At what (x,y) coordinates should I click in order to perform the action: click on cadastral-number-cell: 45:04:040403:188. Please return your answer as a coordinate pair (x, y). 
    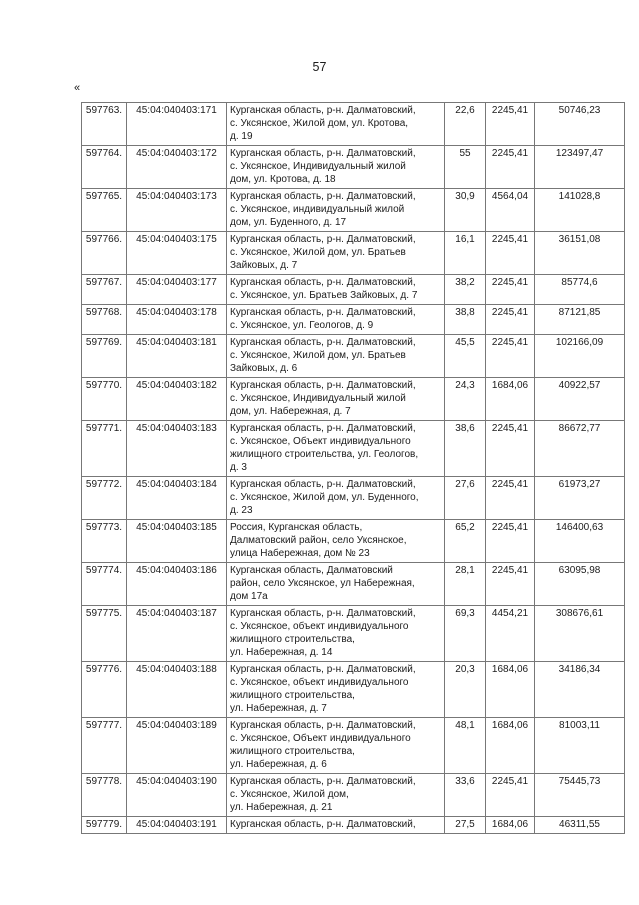
    Looking at the image, I should click on (176, 689).